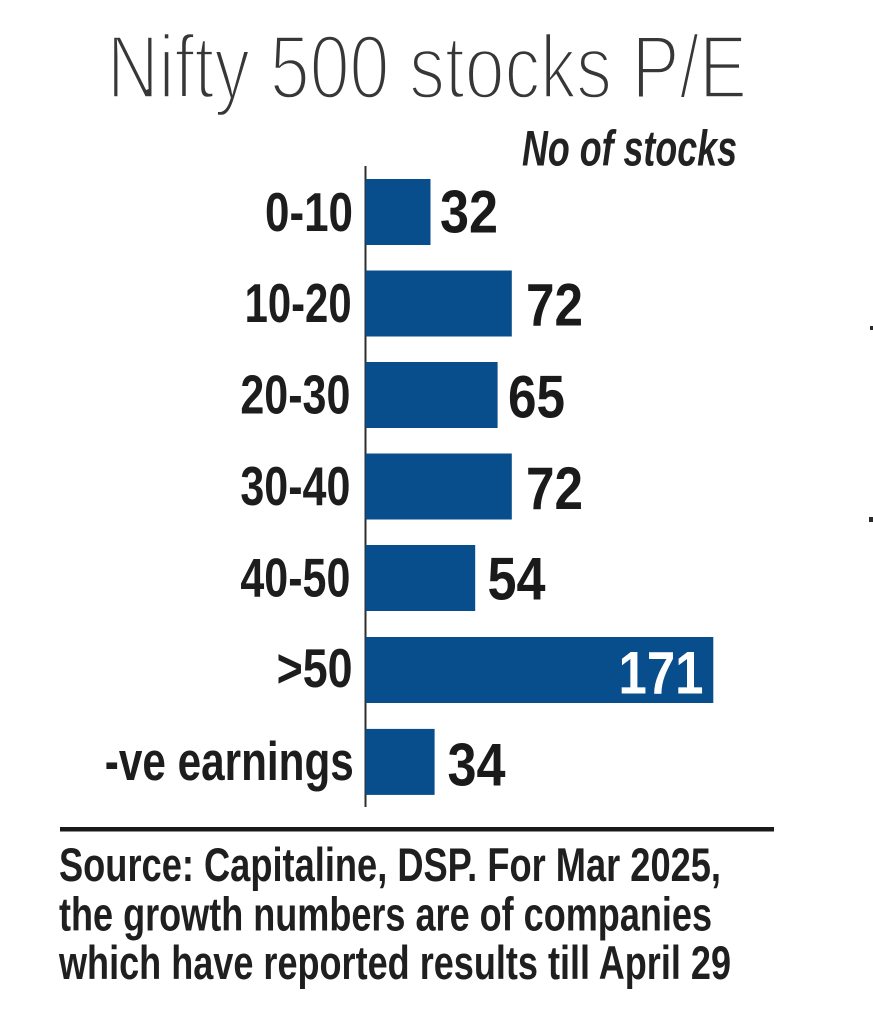 The image size is (873, 1029). What do you see at coordinates (427, 68) in the screenshot?
I see `svg-text: Nifty 500 stocks P/E` at bounding box center [427, 68].